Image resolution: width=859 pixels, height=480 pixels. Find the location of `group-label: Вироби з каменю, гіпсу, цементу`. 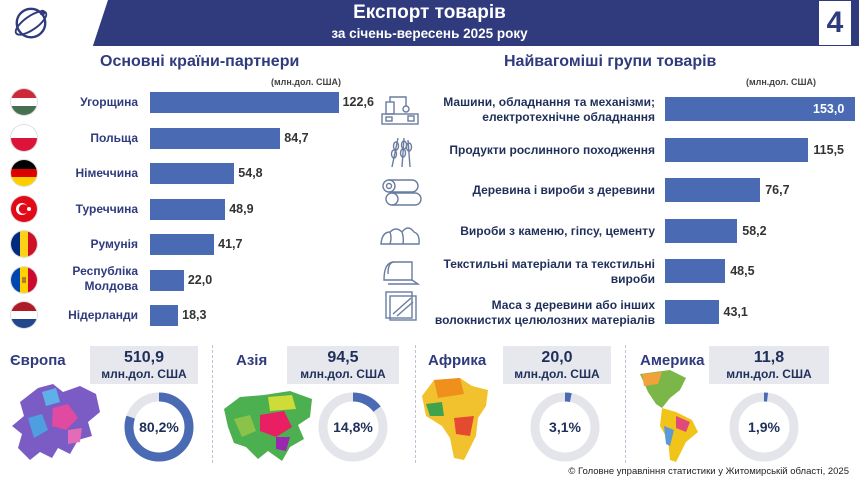

group-label: Вироби з каменю, гіпсу, цементу is located at coordinates (525, 231).